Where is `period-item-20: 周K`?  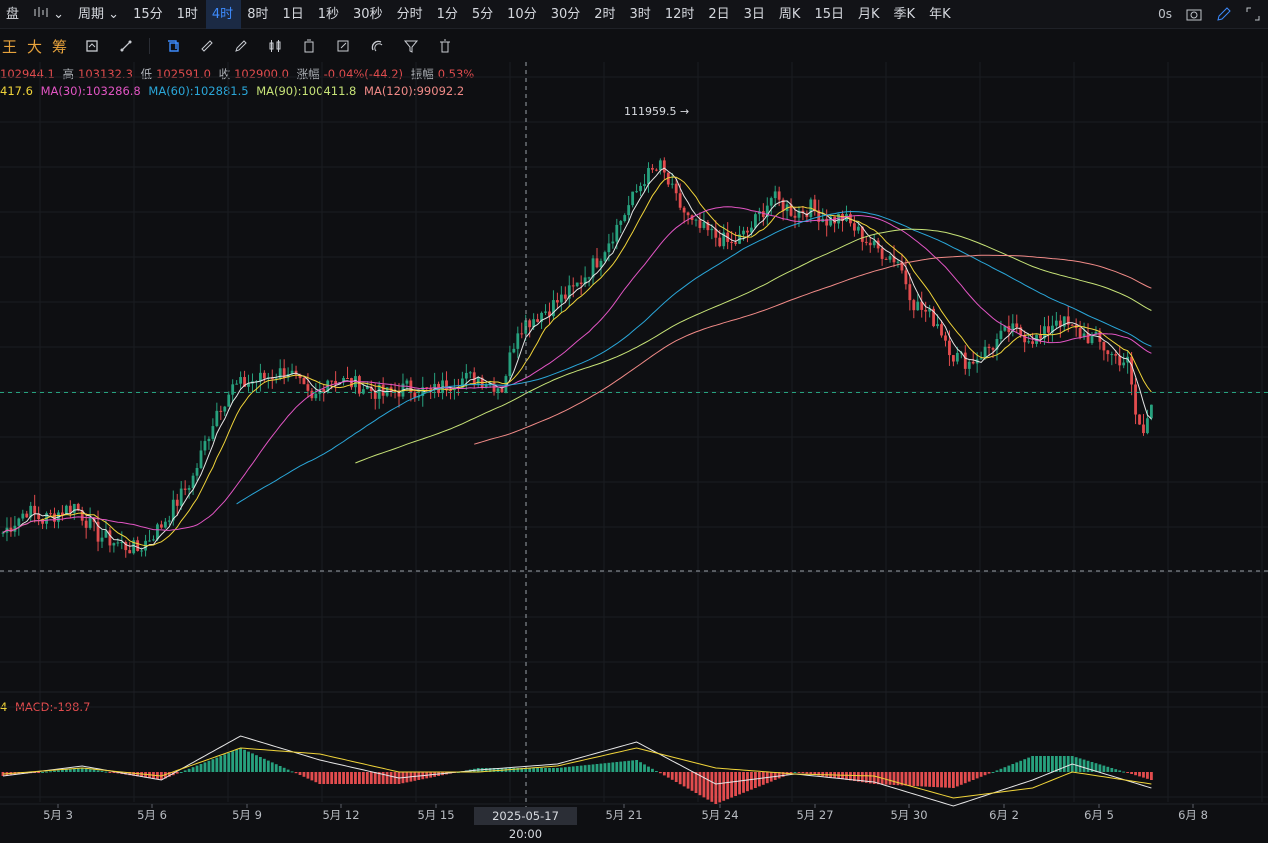 period-item-20: 周K is located at coordinates (789, 14).